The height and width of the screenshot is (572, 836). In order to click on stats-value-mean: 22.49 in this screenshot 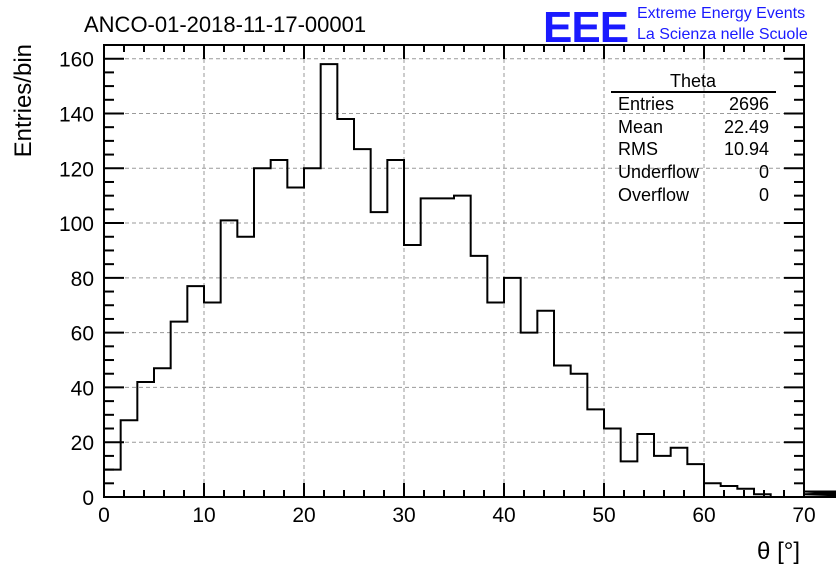, I will do `click(746, 127)`.